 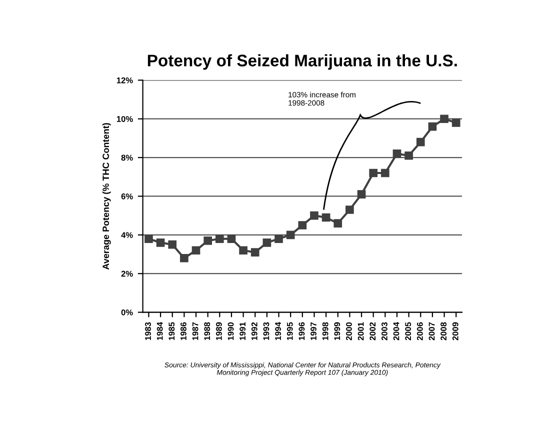 I want to click on y-tick-label: 12%, so click(x=124, y=80).